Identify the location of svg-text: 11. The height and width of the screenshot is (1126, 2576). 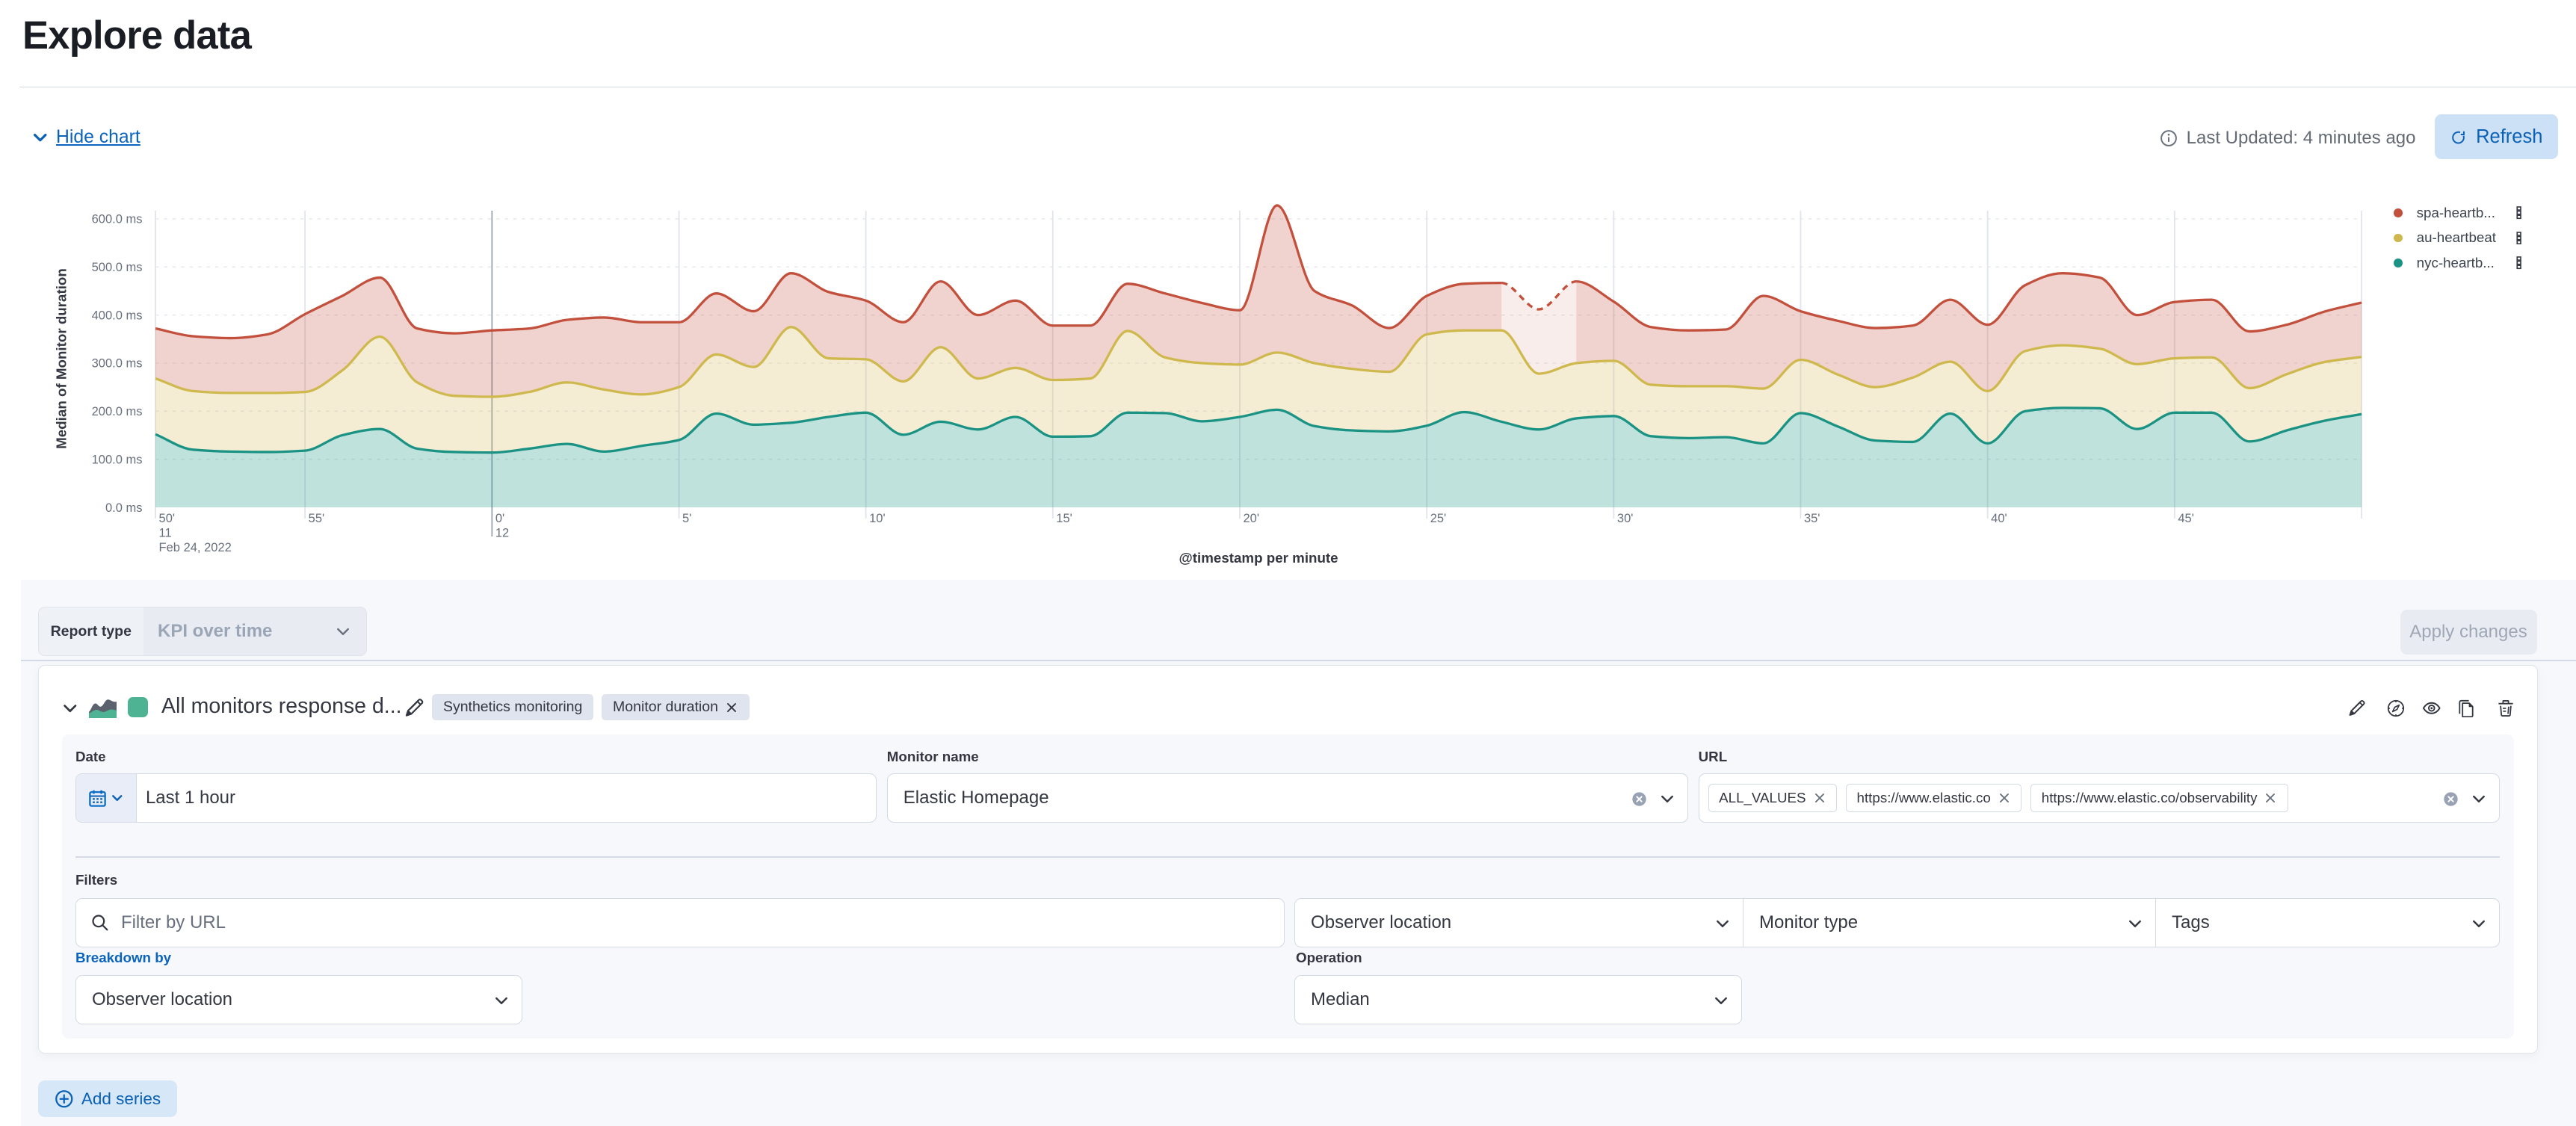
(165, 533).